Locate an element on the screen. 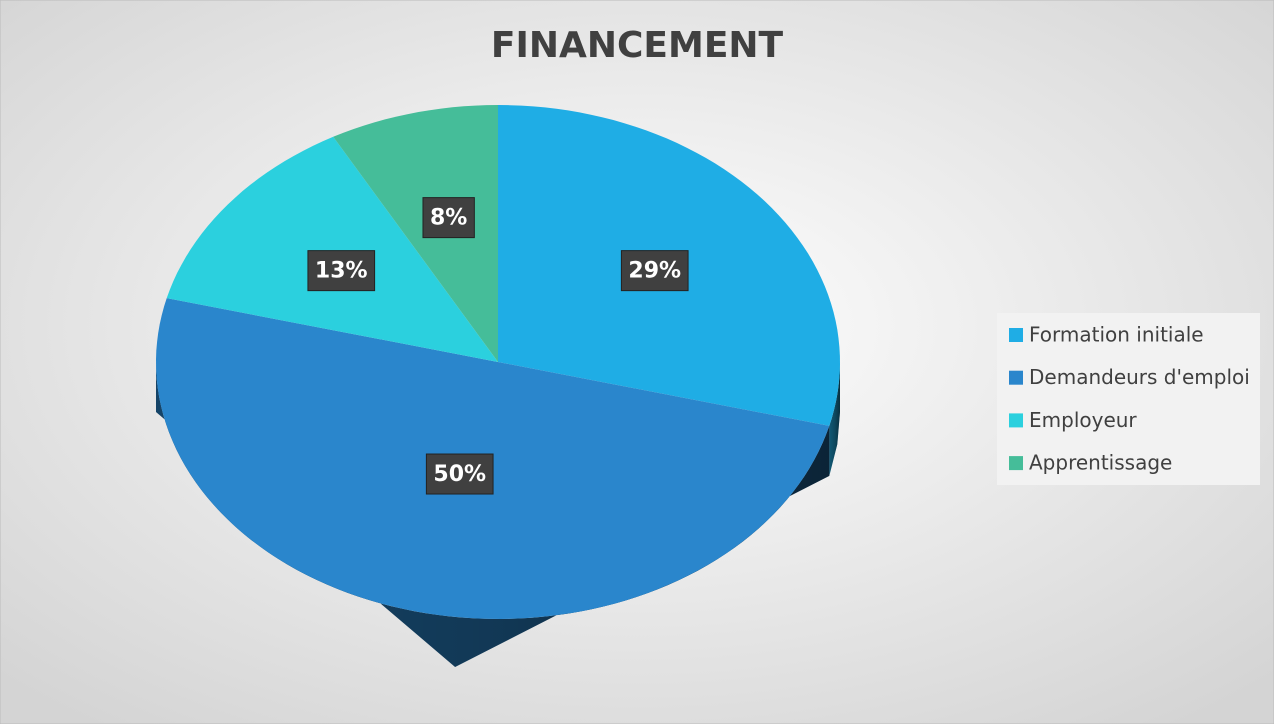  legend-label: Apprentissage is located at coordinates (1100, 463).